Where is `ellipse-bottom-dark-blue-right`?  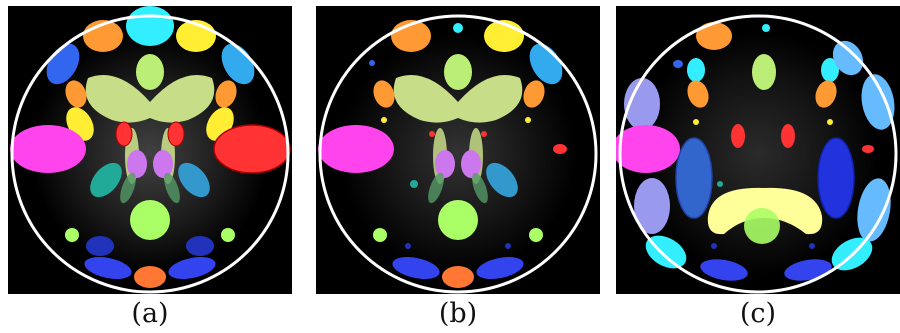 ellipse-bottom-dark-blue-right is located at coordinates (200, 246).